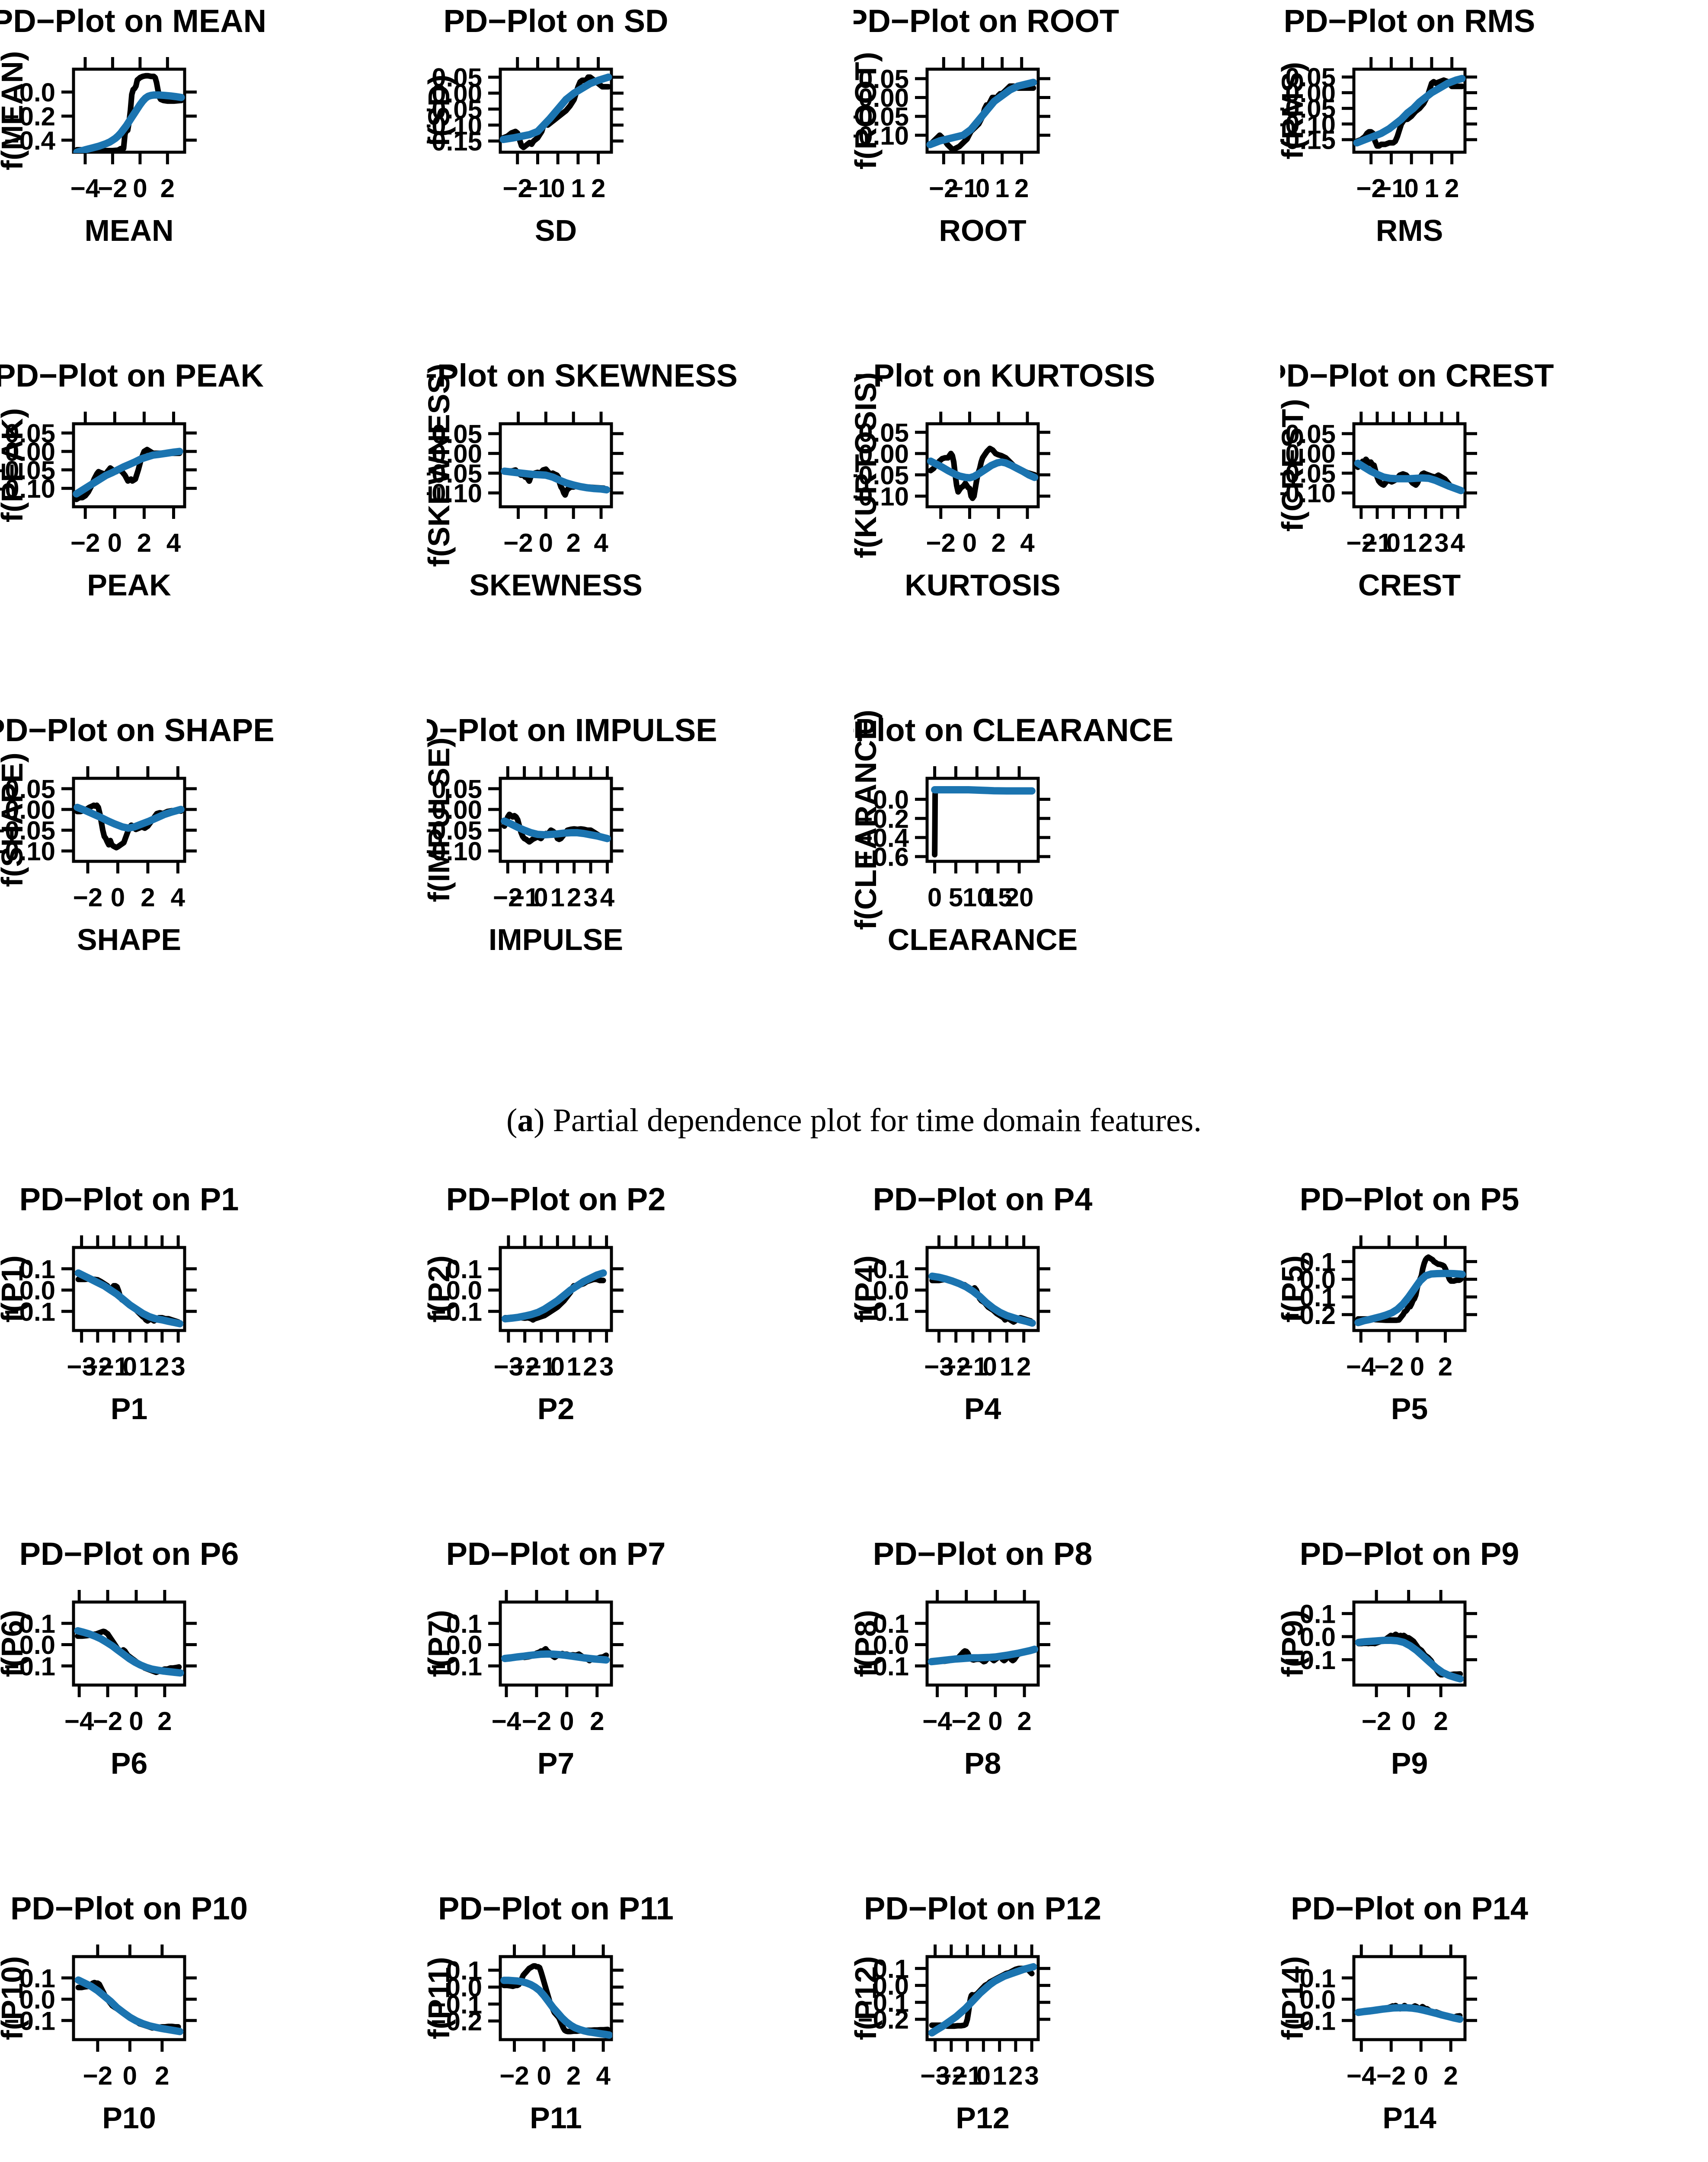 Image resolution: width=1708 pixels, height=2162 pixels. Describe the element at coordinates (1019, 897) in the screenshot. I see `x-tick-label: 20` at that location.